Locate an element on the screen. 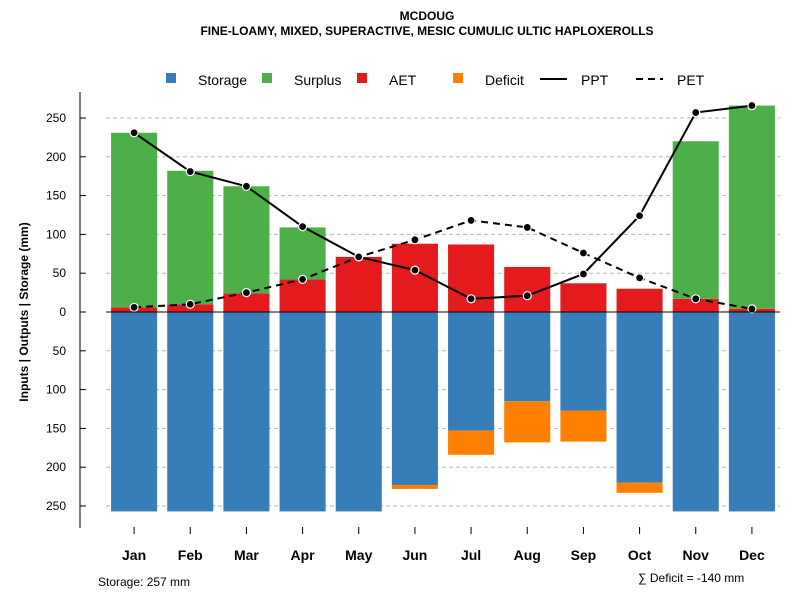 This screenshot has width=800, height=600. point-ppt-feb is located at coordinates (190, 171).